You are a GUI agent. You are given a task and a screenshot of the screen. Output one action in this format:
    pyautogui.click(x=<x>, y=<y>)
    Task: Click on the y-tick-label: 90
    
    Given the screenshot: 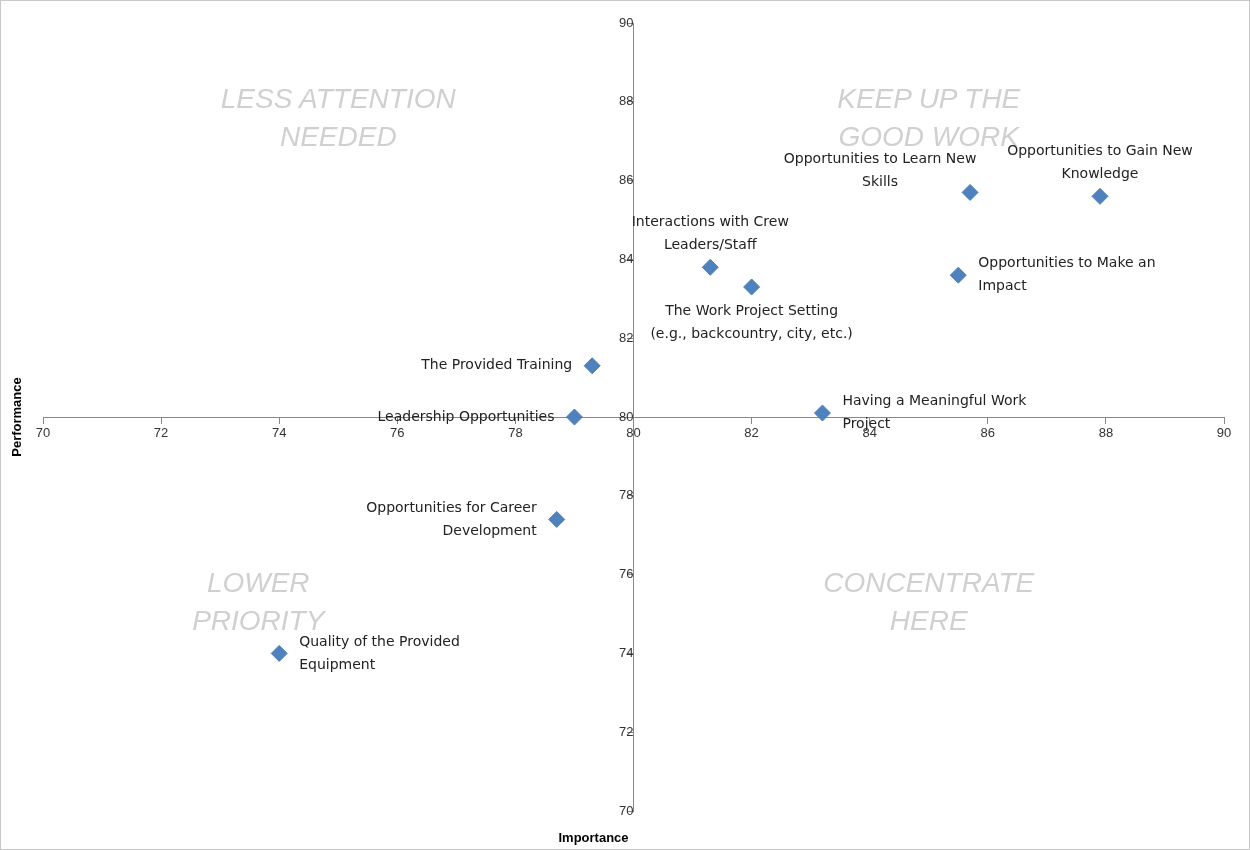 What is the action you would take?
    pyautogui.click(x=626, y=22)
    